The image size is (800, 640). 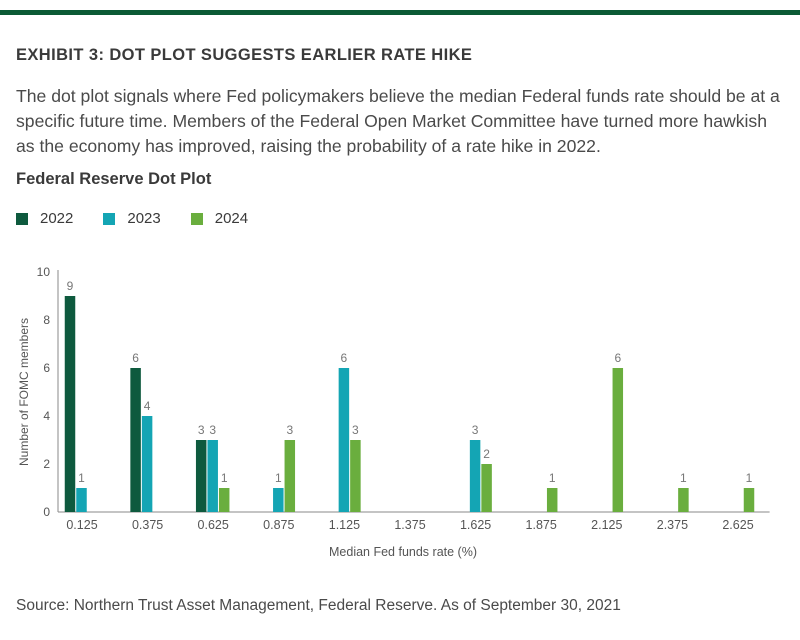 I want to click on bar-2024-2.375, so click(x=683, y=500).